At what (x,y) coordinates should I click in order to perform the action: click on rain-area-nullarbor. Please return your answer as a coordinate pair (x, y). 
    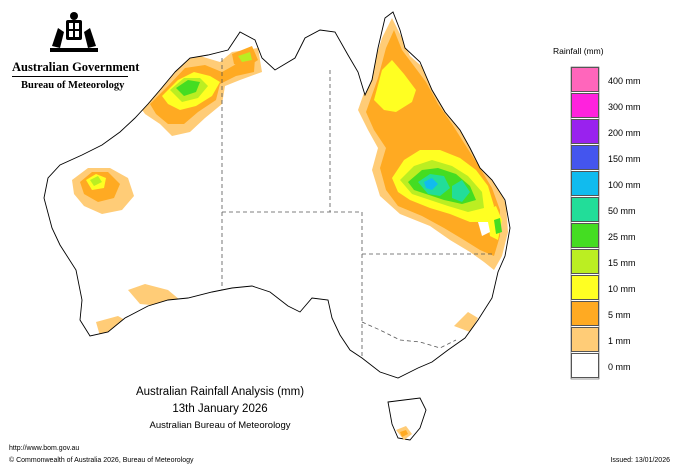
    Looking at the image, I should click on (154, 295).